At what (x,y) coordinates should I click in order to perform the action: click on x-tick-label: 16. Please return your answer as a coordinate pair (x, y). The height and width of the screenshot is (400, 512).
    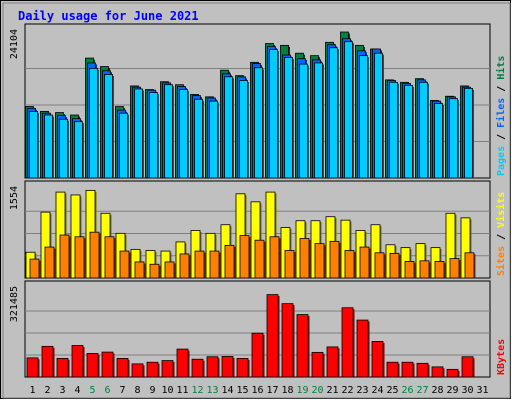
    Looking at the image, I should click on (257, 390).